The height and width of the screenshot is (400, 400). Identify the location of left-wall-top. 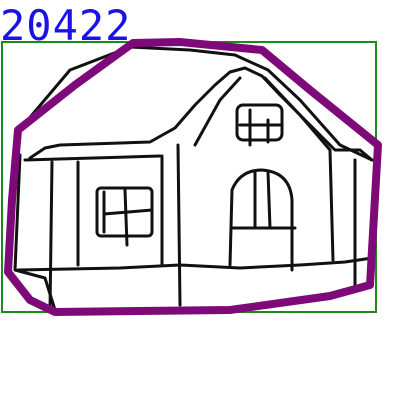
(92, 158).